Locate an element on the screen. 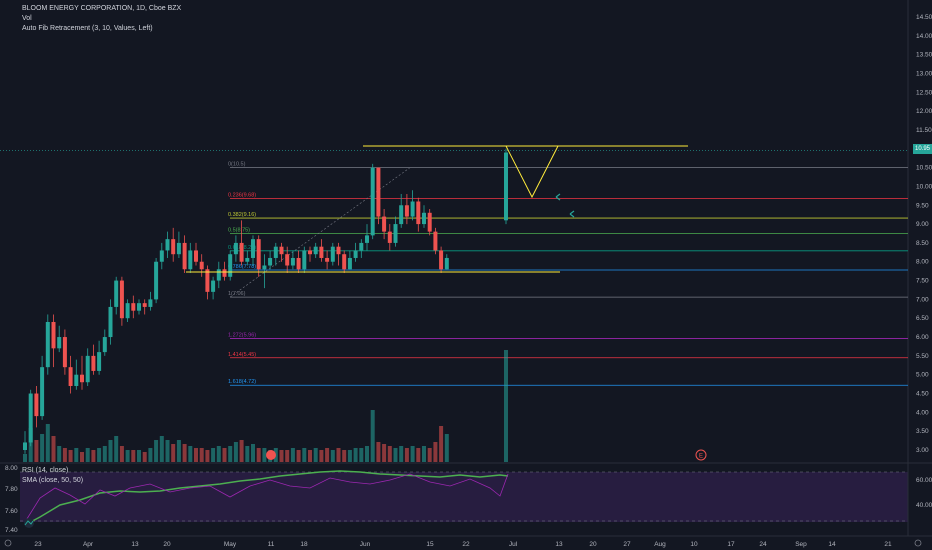 This screenshot has height=550, width=932. rsi-sma-legend-label: SMA (close, 50, 50) is located at coordinates (53, 480).